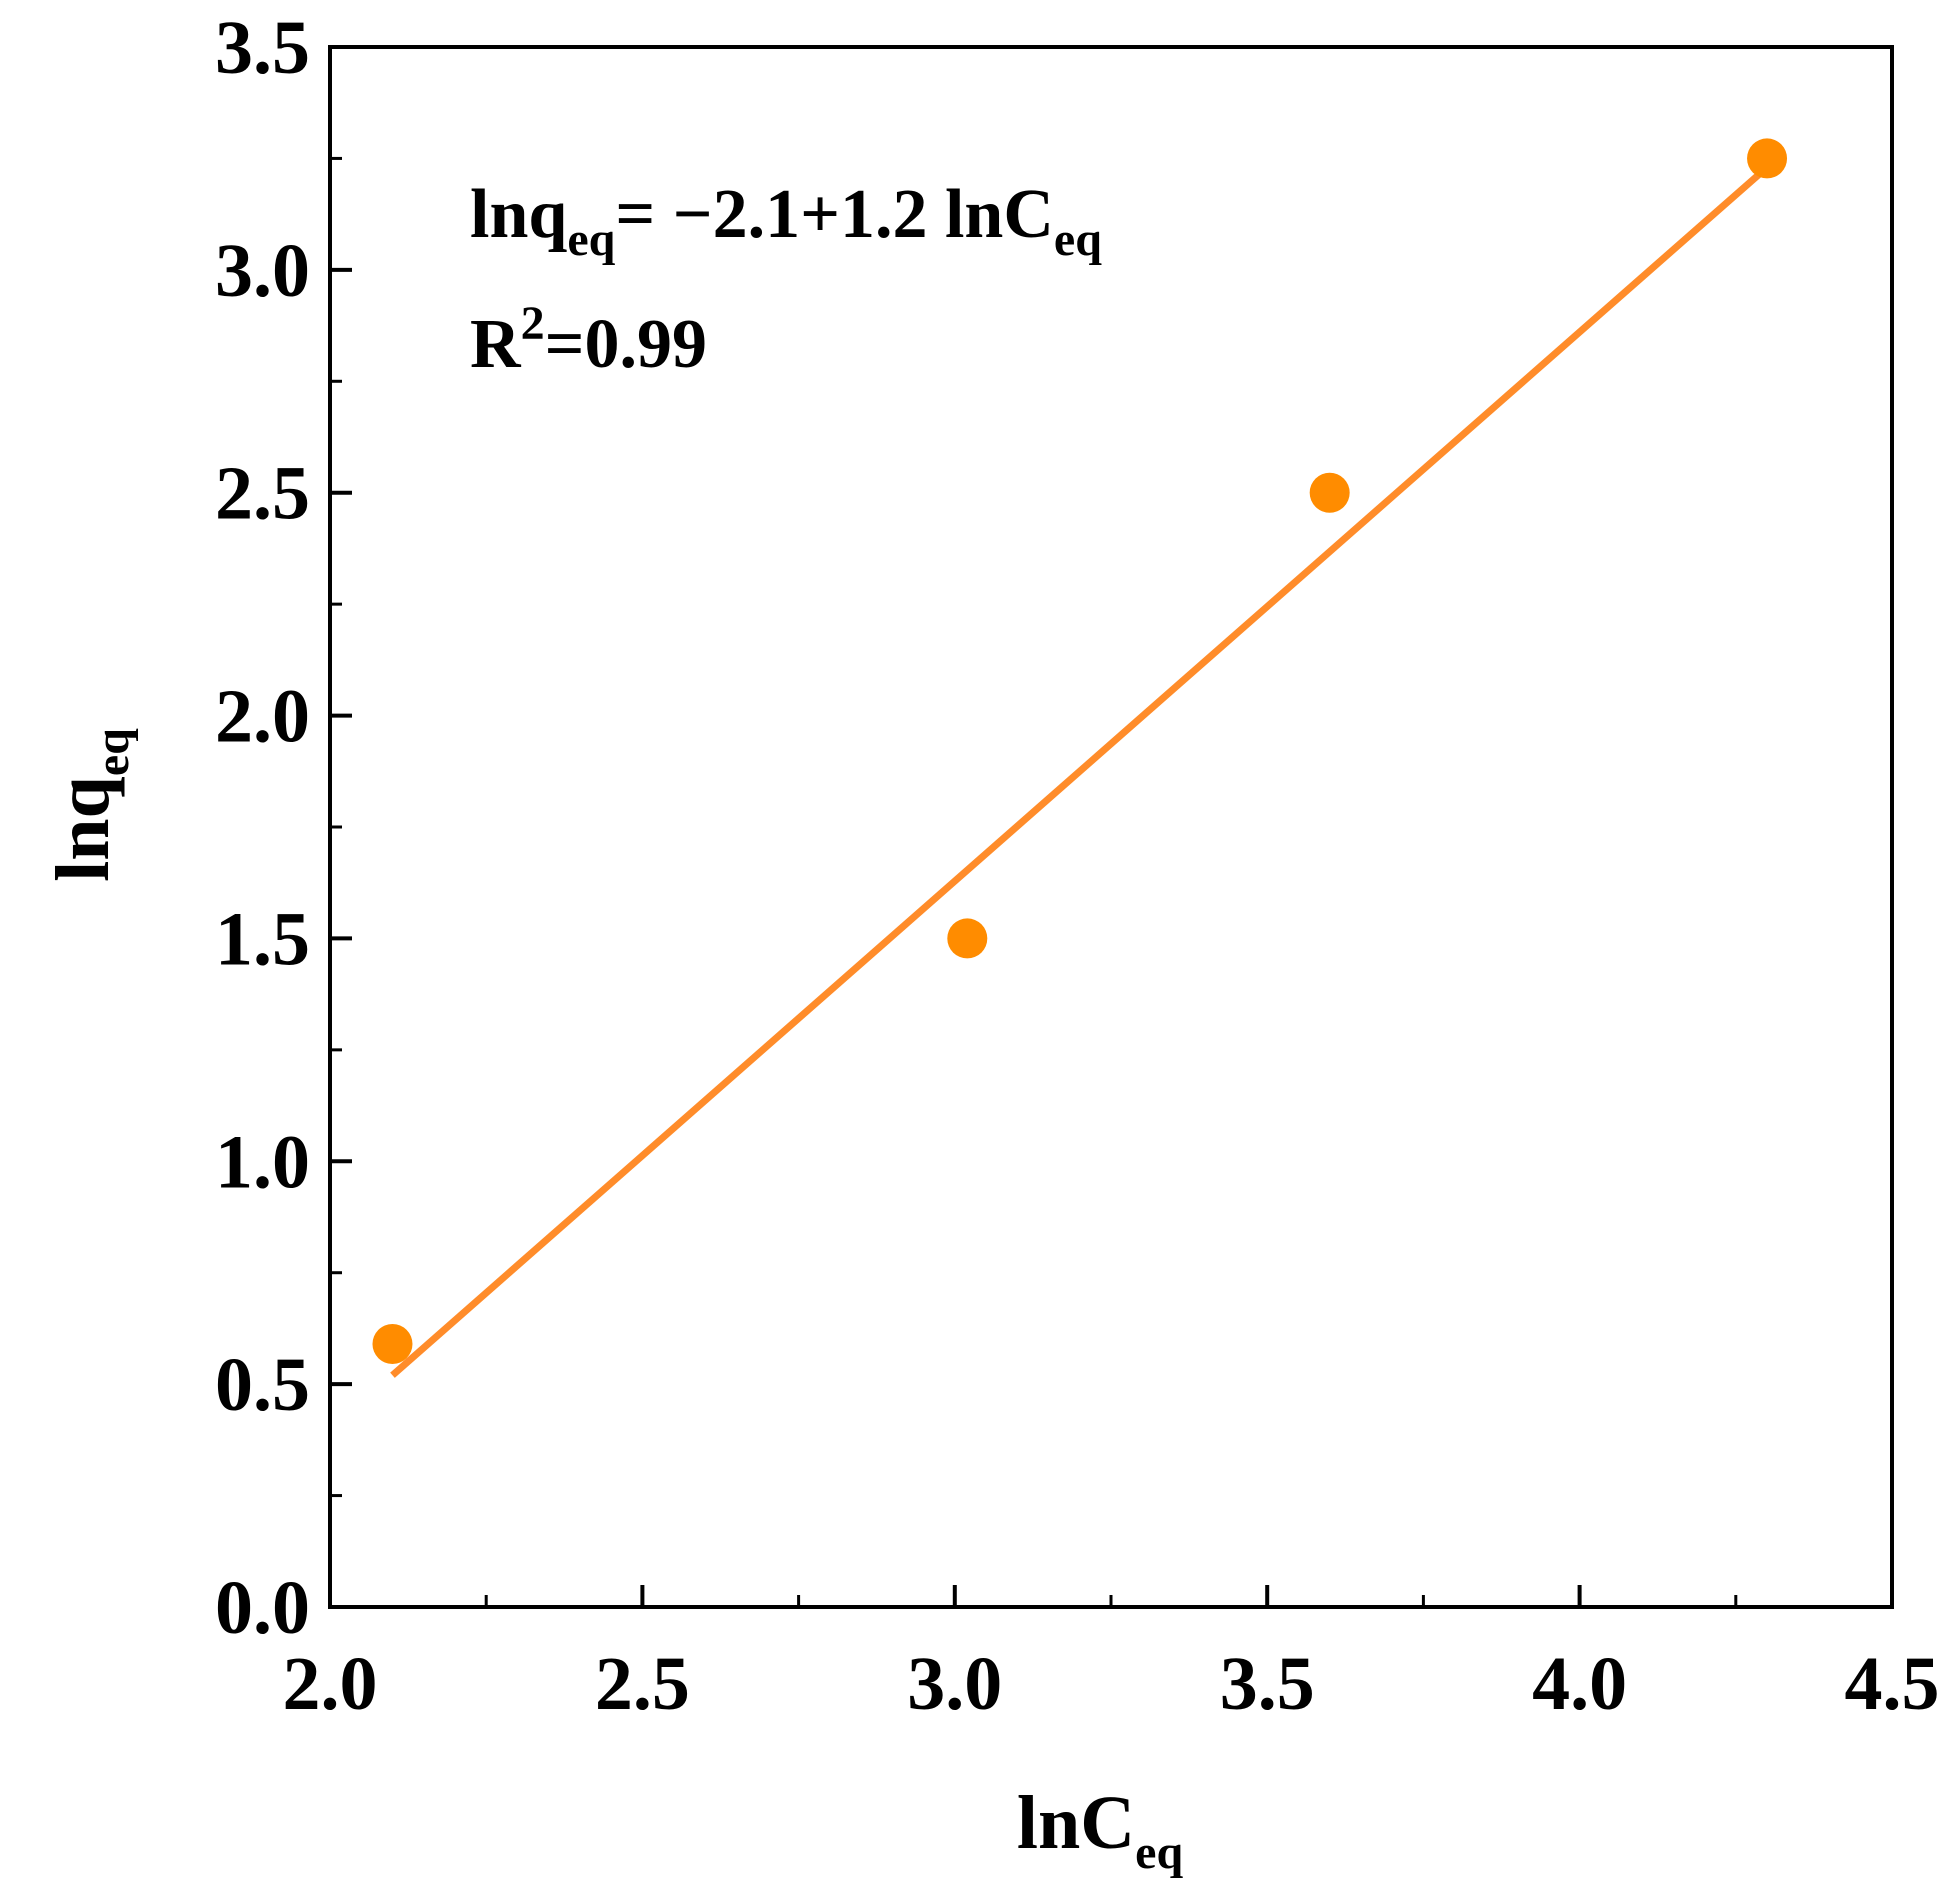 This screenshot has width=1947, height=1903. Describe the element at coordinates (262, 1162) in the screenshot. I see `y-tick-label: 1.0` at that location.